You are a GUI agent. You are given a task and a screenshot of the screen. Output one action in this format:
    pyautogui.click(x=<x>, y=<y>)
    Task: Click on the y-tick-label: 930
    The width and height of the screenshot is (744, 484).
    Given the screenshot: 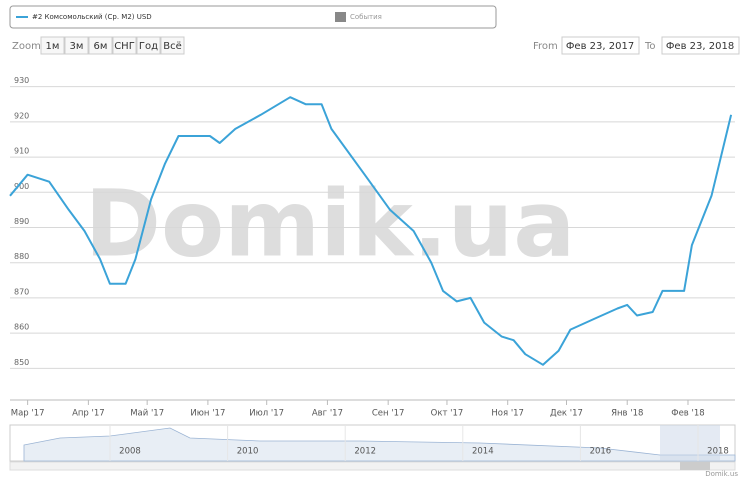 What is the action you would take?
    pyautogui.click(x=21, y=80)
    